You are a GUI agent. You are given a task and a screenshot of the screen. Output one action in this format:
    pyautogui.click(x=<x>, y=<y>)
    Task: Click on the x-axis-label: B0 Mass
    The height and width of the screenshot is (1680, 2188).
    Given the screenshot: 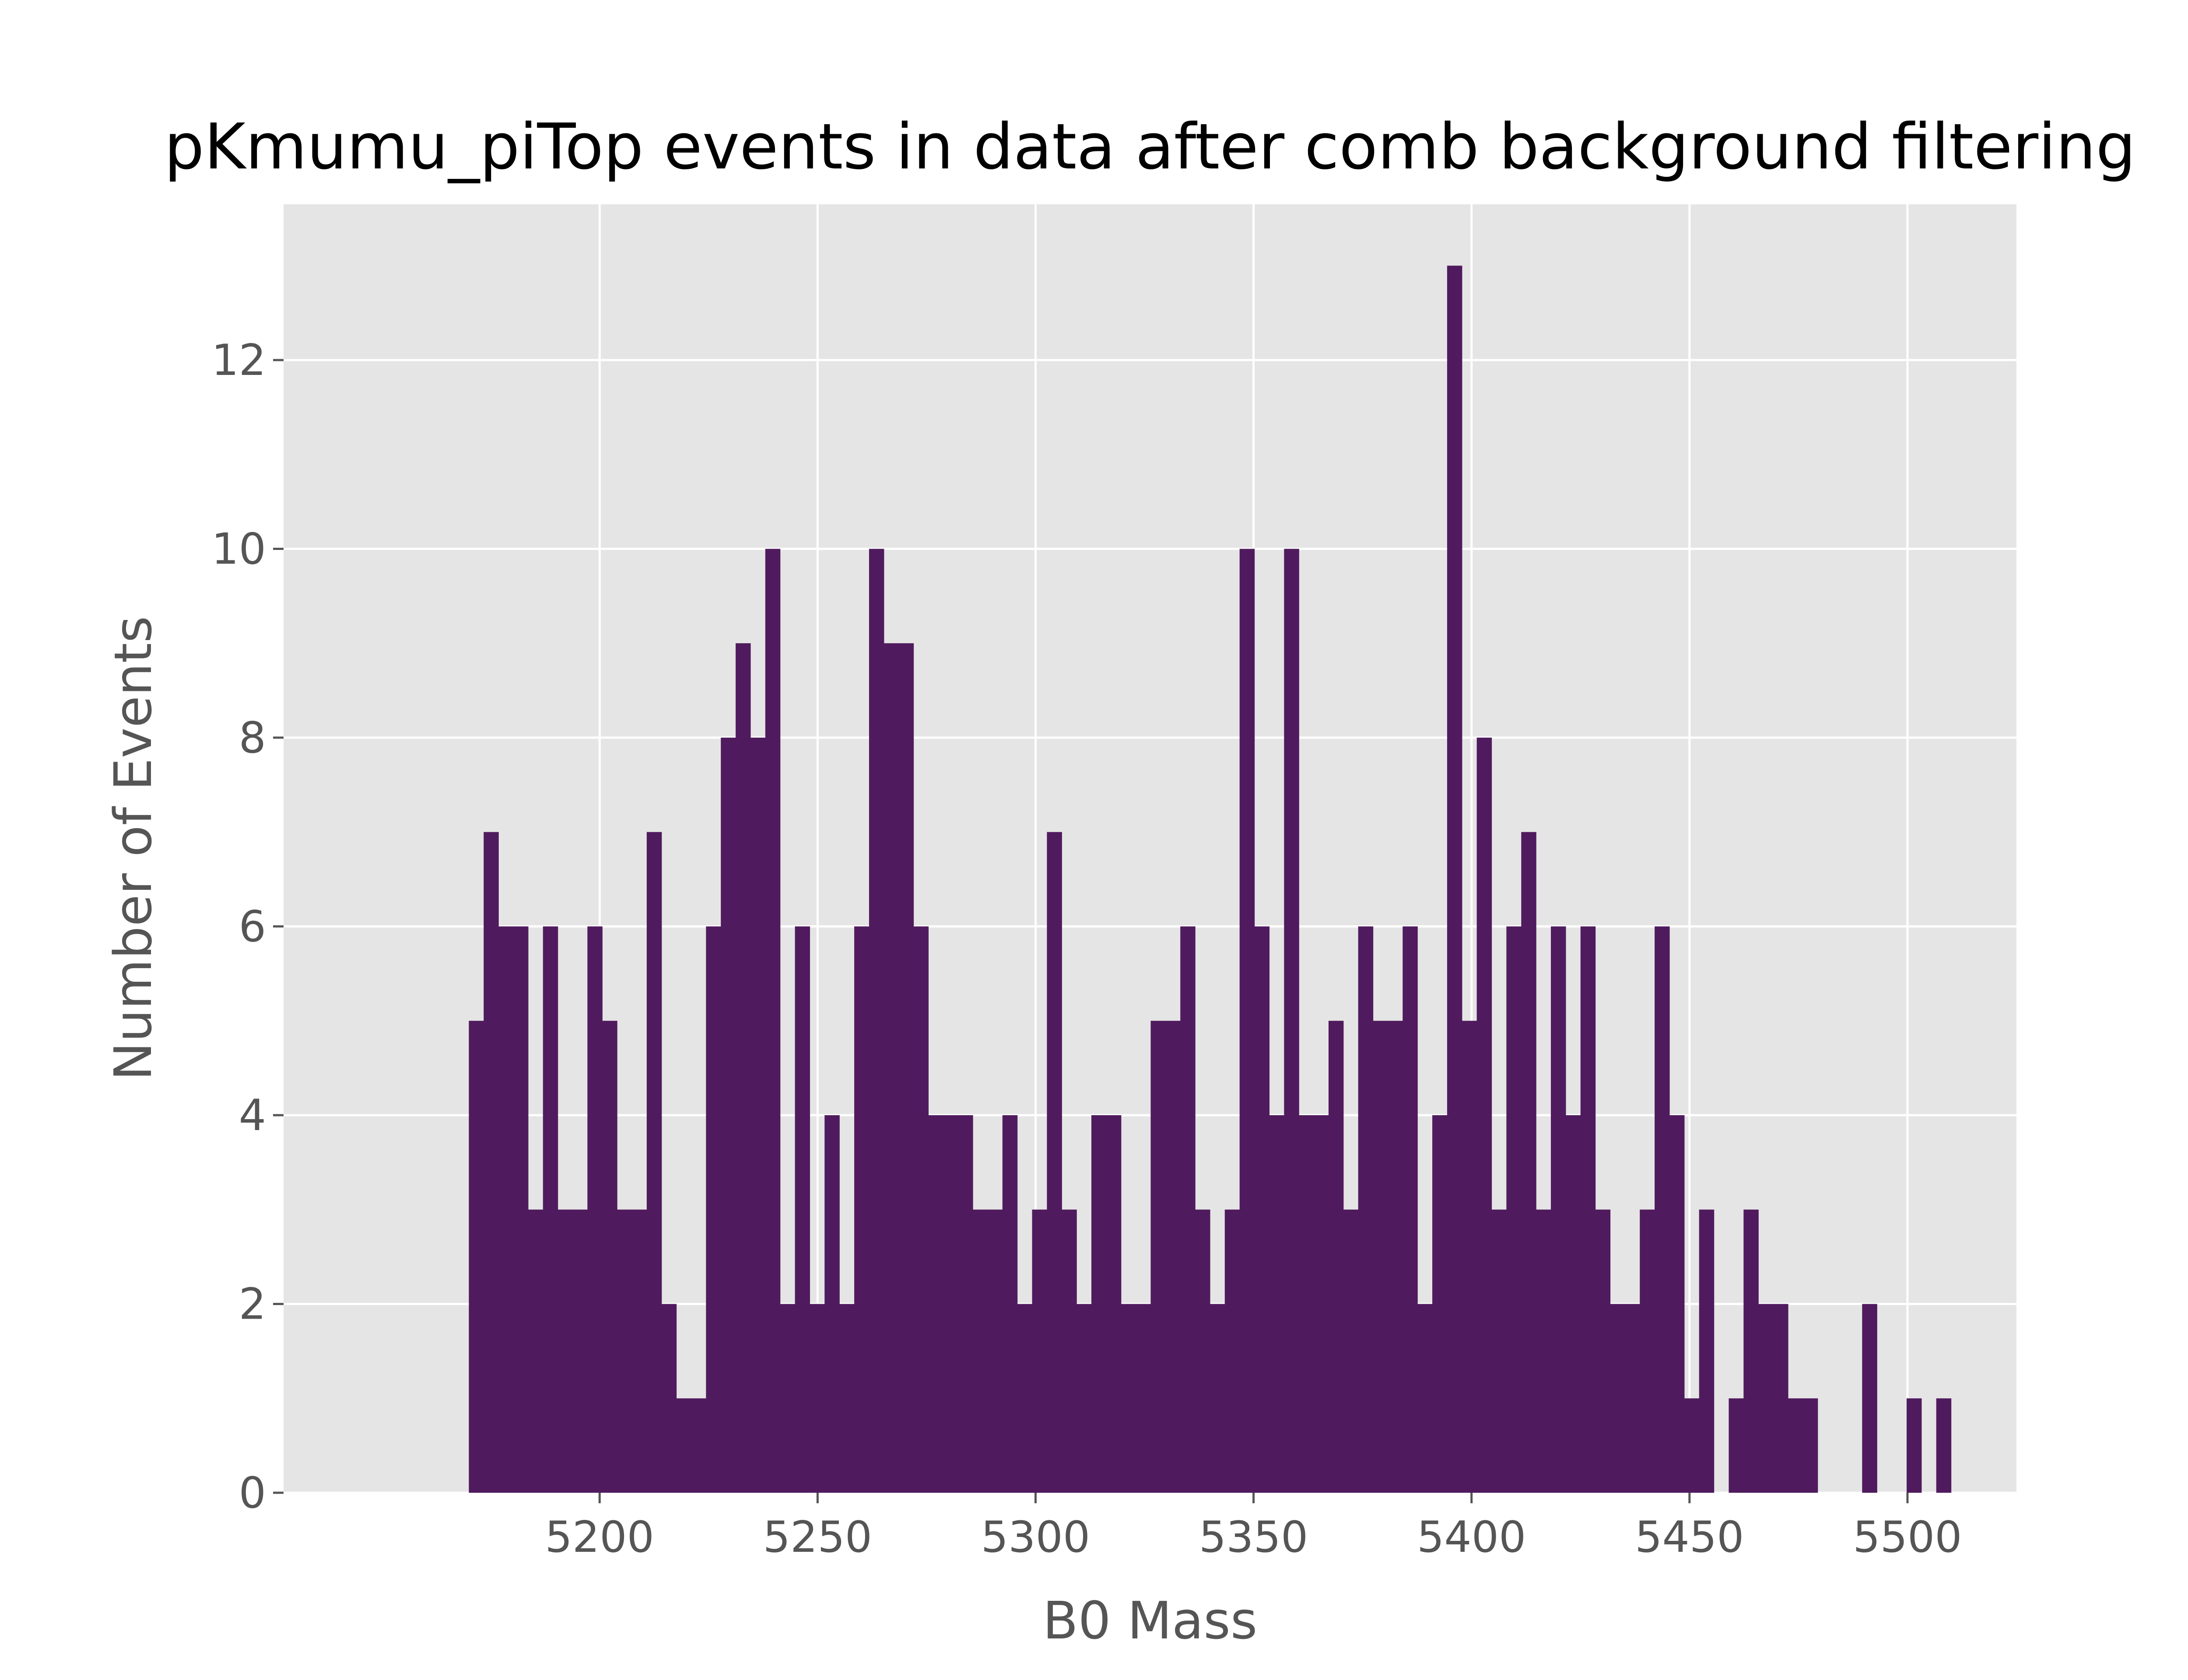 What is the action you would take?
    pyautogui.click(x=1150, y=1620)
    